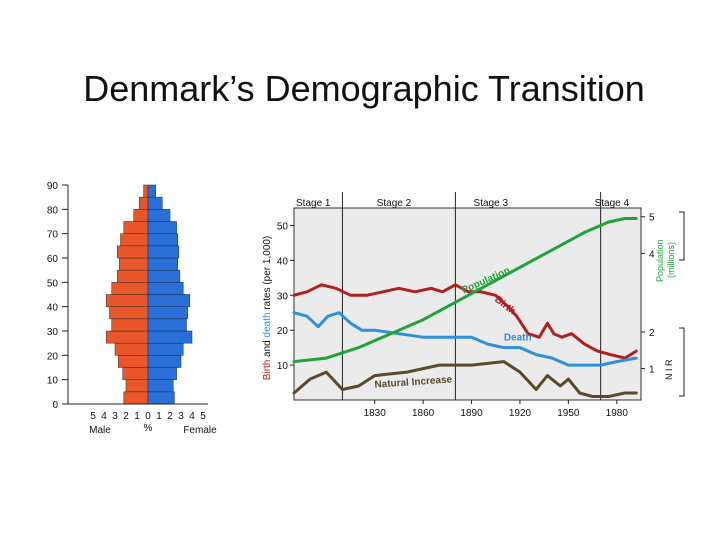 The image size is (728, 546). I want to click on nir-tick-label: 2, so click(652, 333).